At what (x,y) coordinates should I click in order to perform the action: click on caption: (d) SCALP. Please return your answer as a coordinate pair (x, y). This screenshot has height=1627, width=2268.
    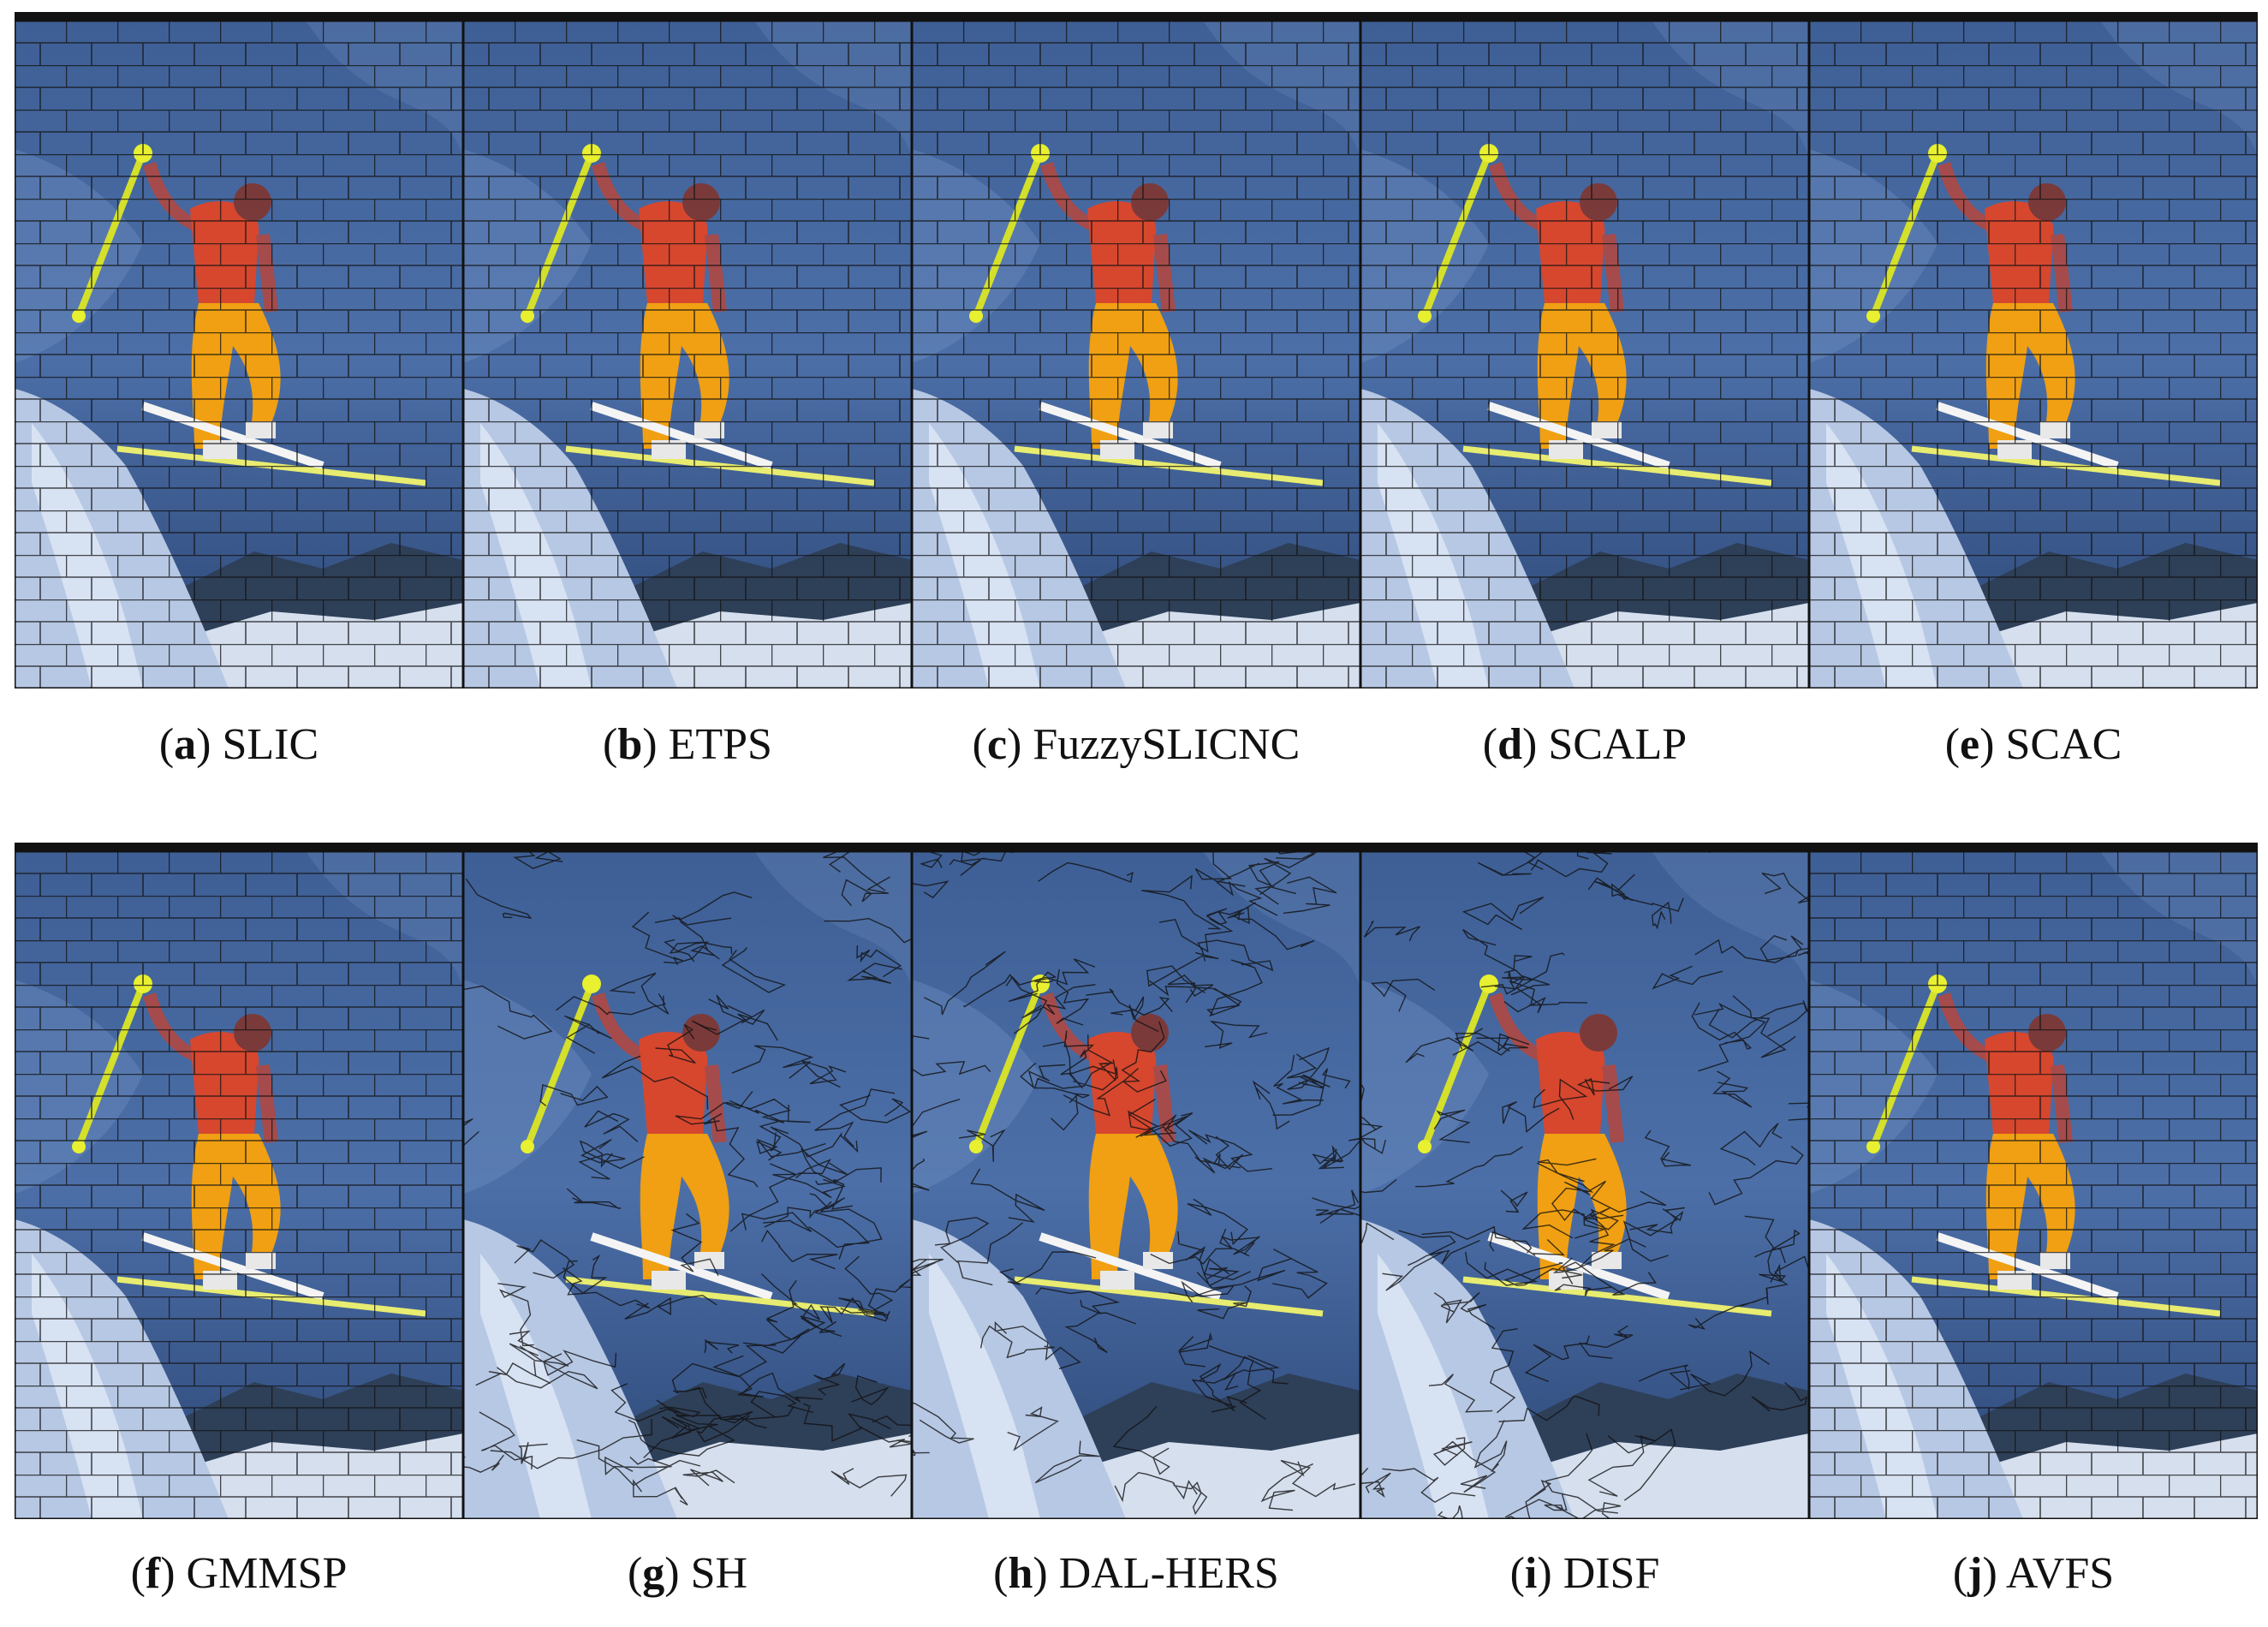
    Looking at the image, I should click on (1585, 744).